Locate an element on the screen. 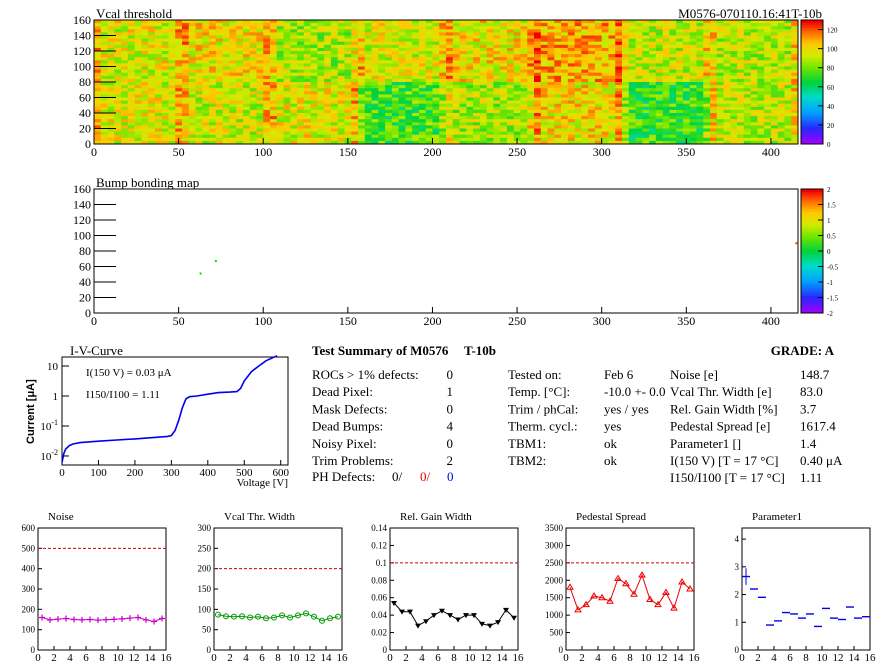 The height and width of the screenshot is (672, 896). roc-series-line is located at coordinates (102, 619).